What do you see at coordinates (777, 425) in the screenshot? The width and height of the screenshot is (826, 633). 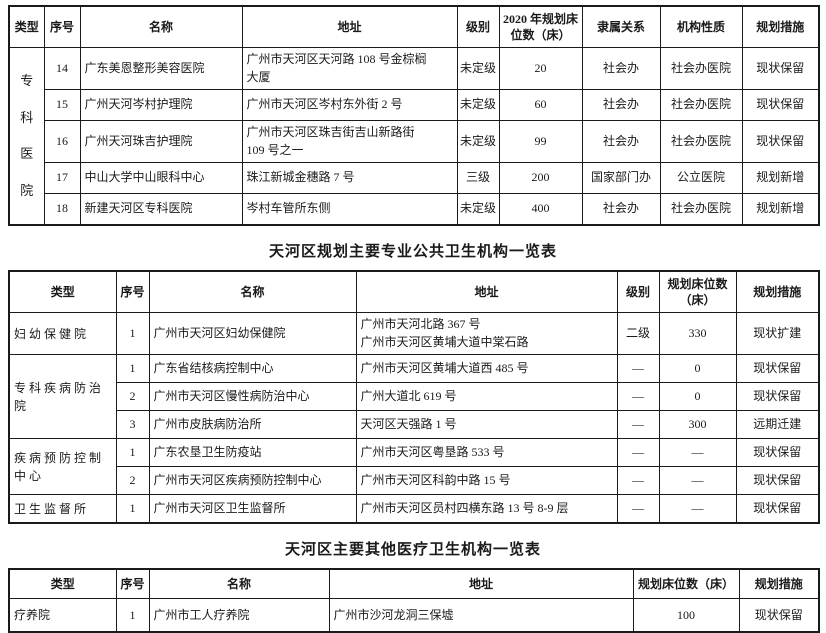 I see `cell-measure: 远期迁建` at bounding box center [777, 425].